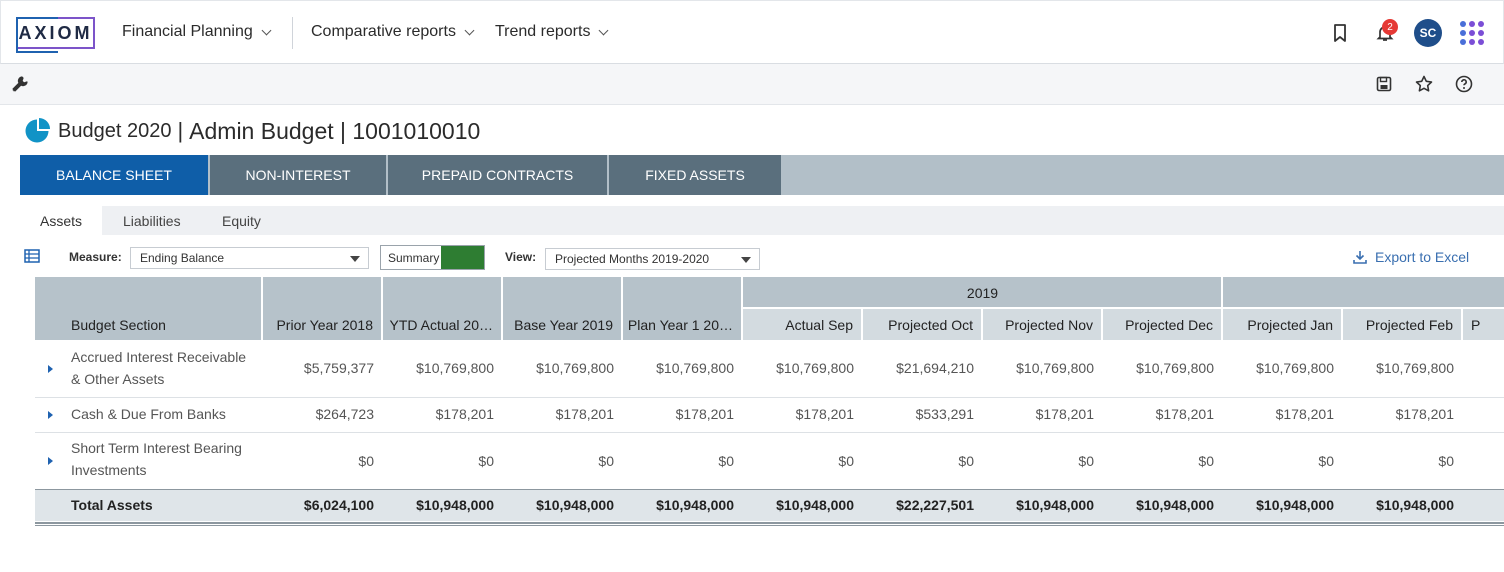 The image size is (1504, 572). Describe the element at coordinates (1464, 84) in the screenshot. I see `help-icon` at that location.